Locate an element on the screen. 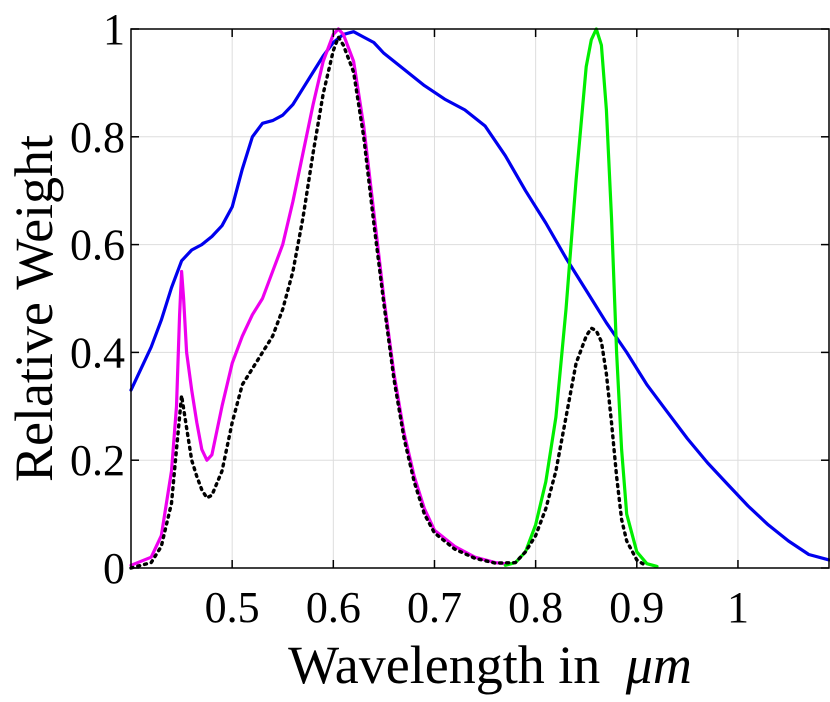  y-tick-label: 1 is located at coordinates (114, 29).